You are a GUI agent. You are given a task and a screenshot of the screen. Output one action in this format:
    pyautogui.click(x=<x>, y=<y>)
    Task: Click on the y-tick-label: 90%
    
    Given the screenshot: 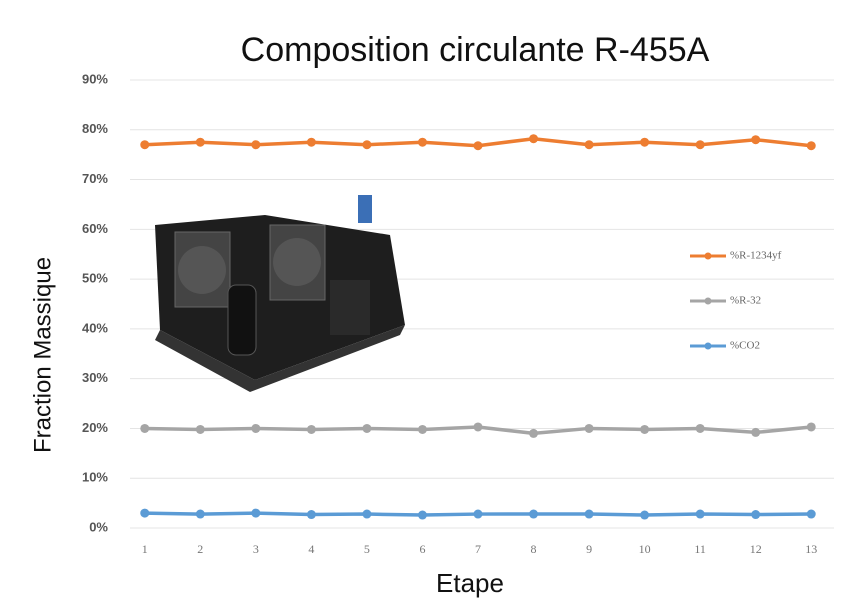 What is the action you would take?
    pyautogui.click(x=95, y=78)
    